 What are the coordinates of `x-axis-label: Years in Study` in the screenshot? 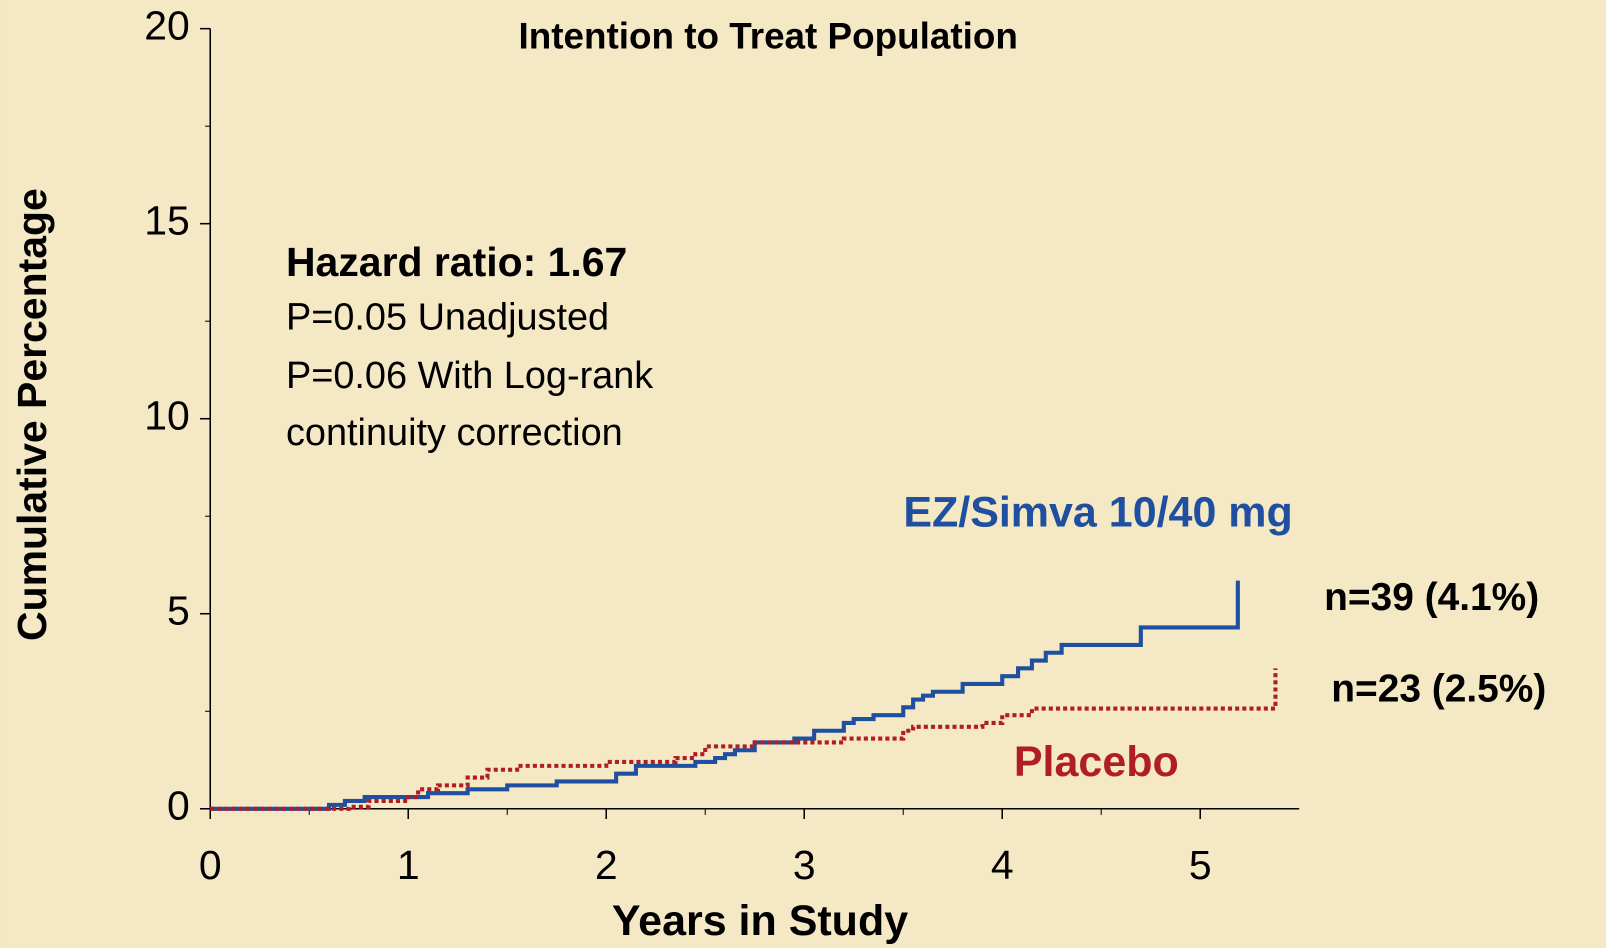 It's located at (760, 921).